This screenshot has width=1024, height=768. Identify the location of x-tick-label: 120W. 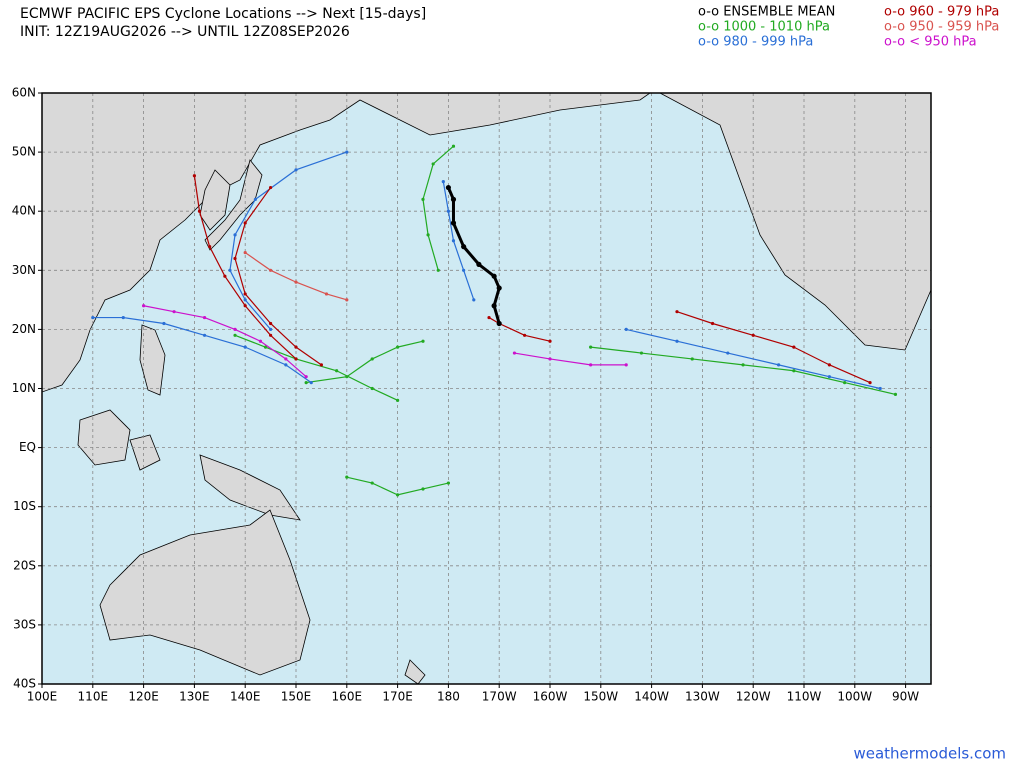
(753, 697).